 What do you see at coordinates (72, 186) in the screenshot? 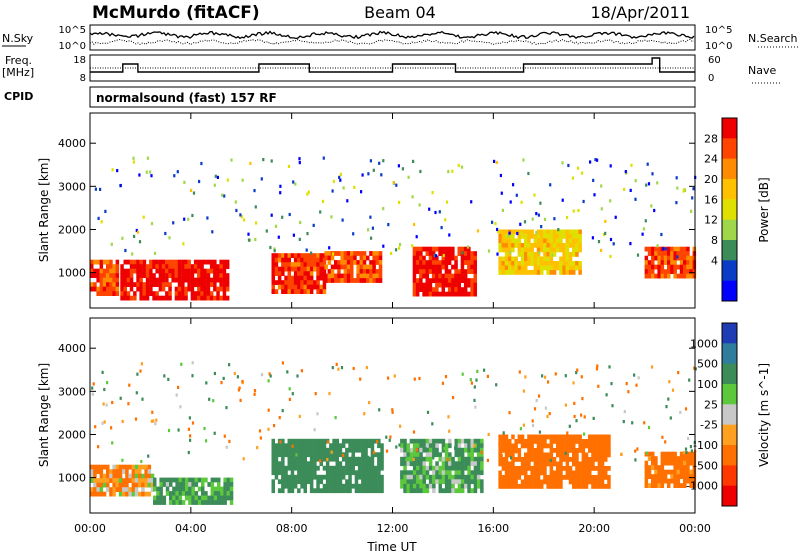
I see `y-tick-label: 3000` at bounding box center [72, 186].